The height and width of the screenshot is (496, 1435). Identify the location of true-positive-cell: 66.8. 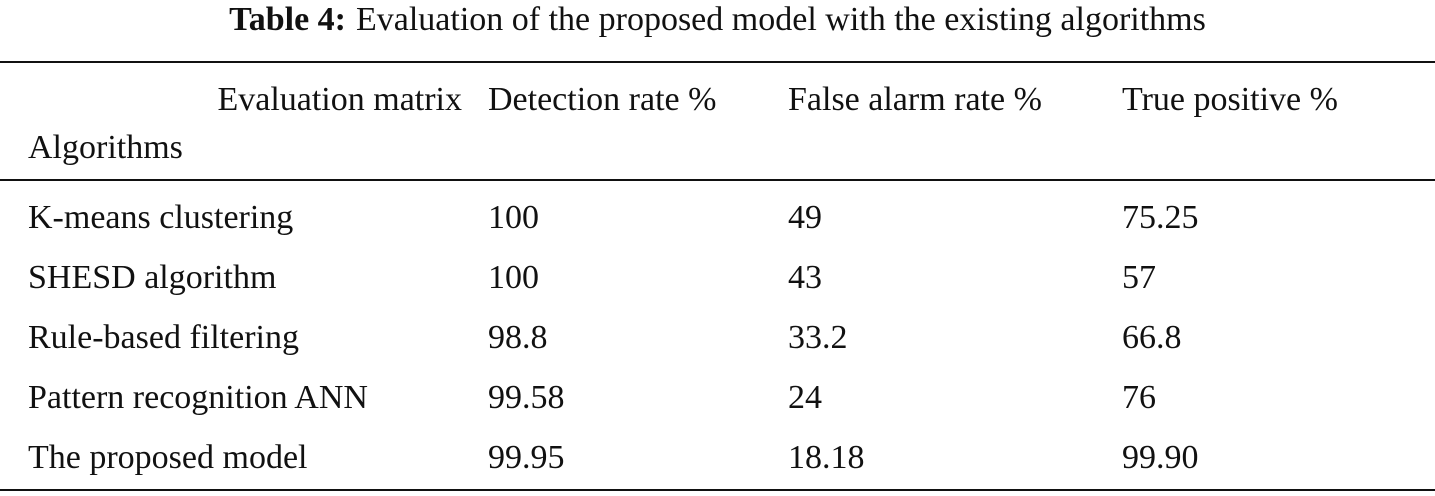
(1152, 337).